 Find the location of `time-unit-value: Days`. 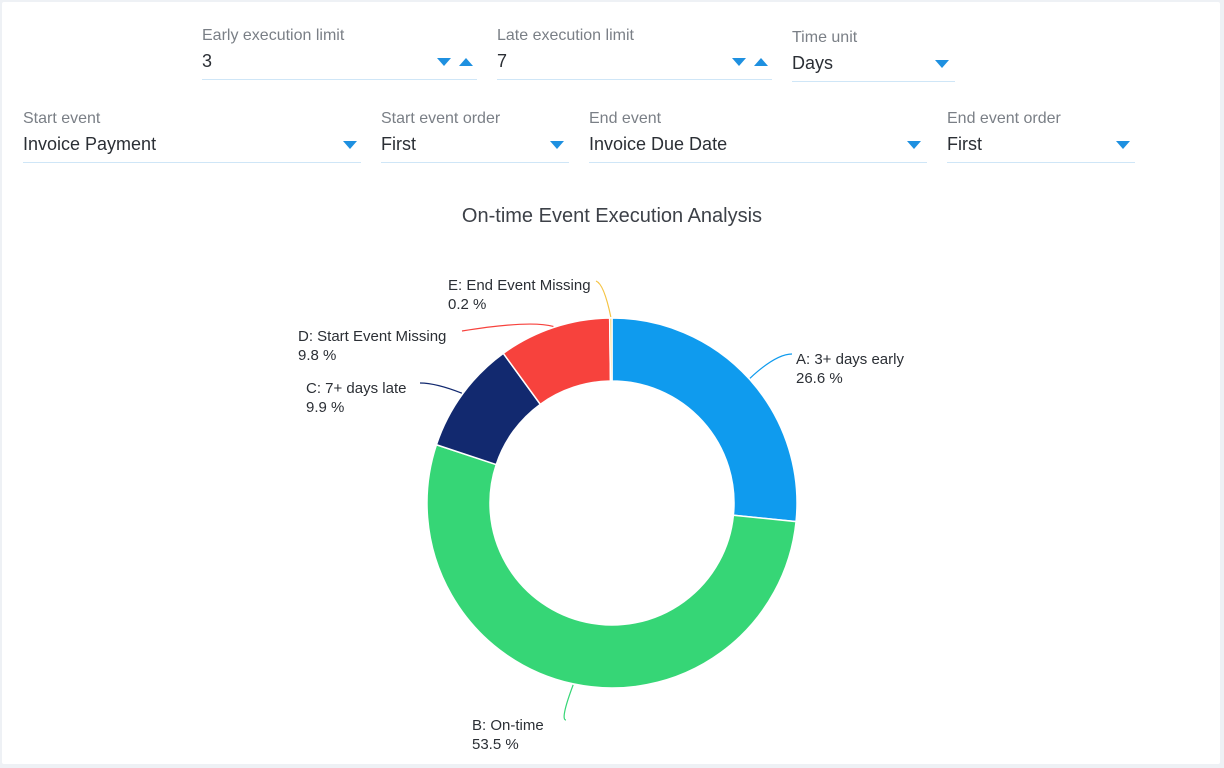

time-unit-value: Days is located at coordinates (813, 63).